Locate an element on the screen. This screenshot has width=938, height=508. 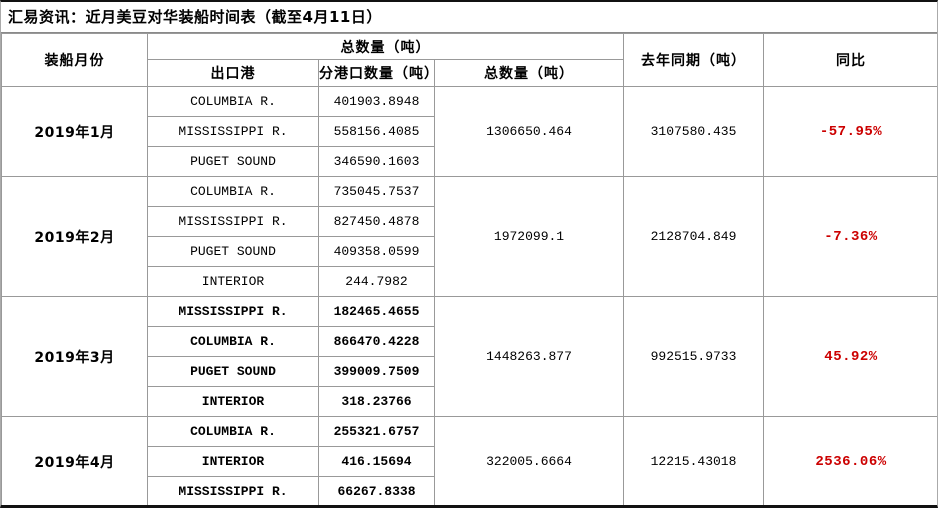
table-row: INTERIOR 416.15694 is located at coordinates (470, 461).